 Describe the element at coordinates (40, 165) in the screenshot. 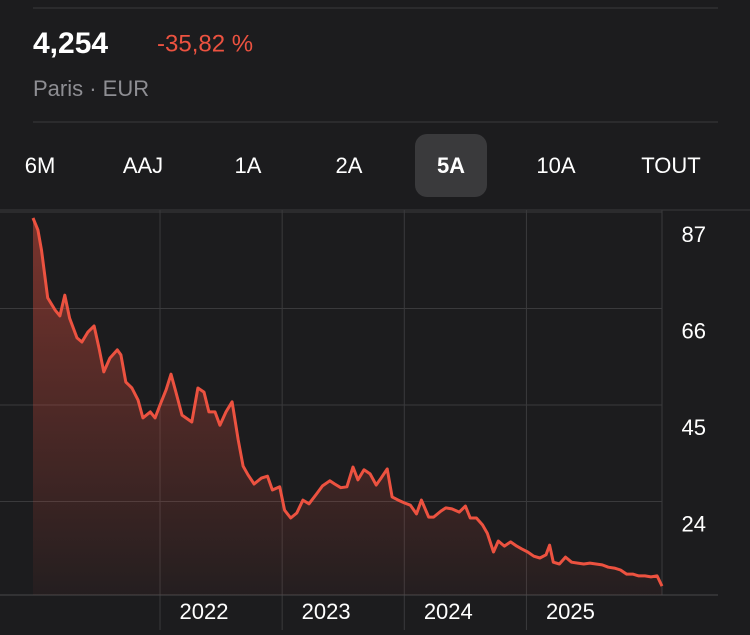

I see `range-tab: 6M` at that location.